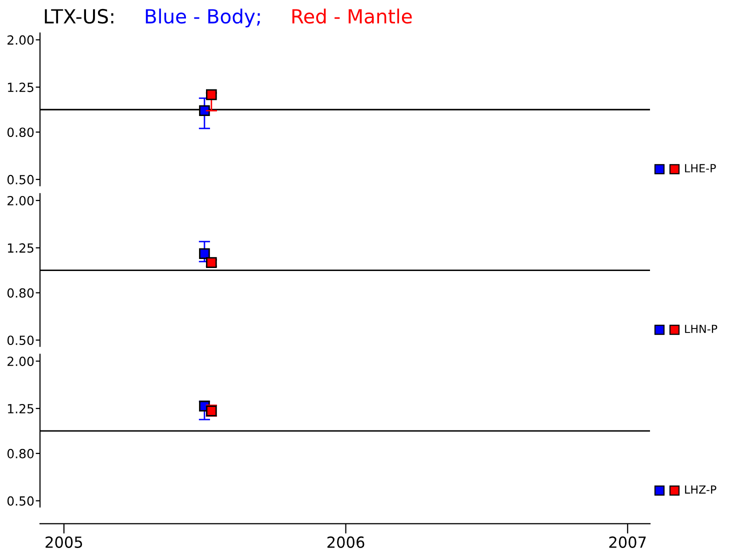 This screenshot has width=733, height=551. Describe the element at coordinates (64, 542) in the screenshot. I see `x-tick-label: 2005` at that location.